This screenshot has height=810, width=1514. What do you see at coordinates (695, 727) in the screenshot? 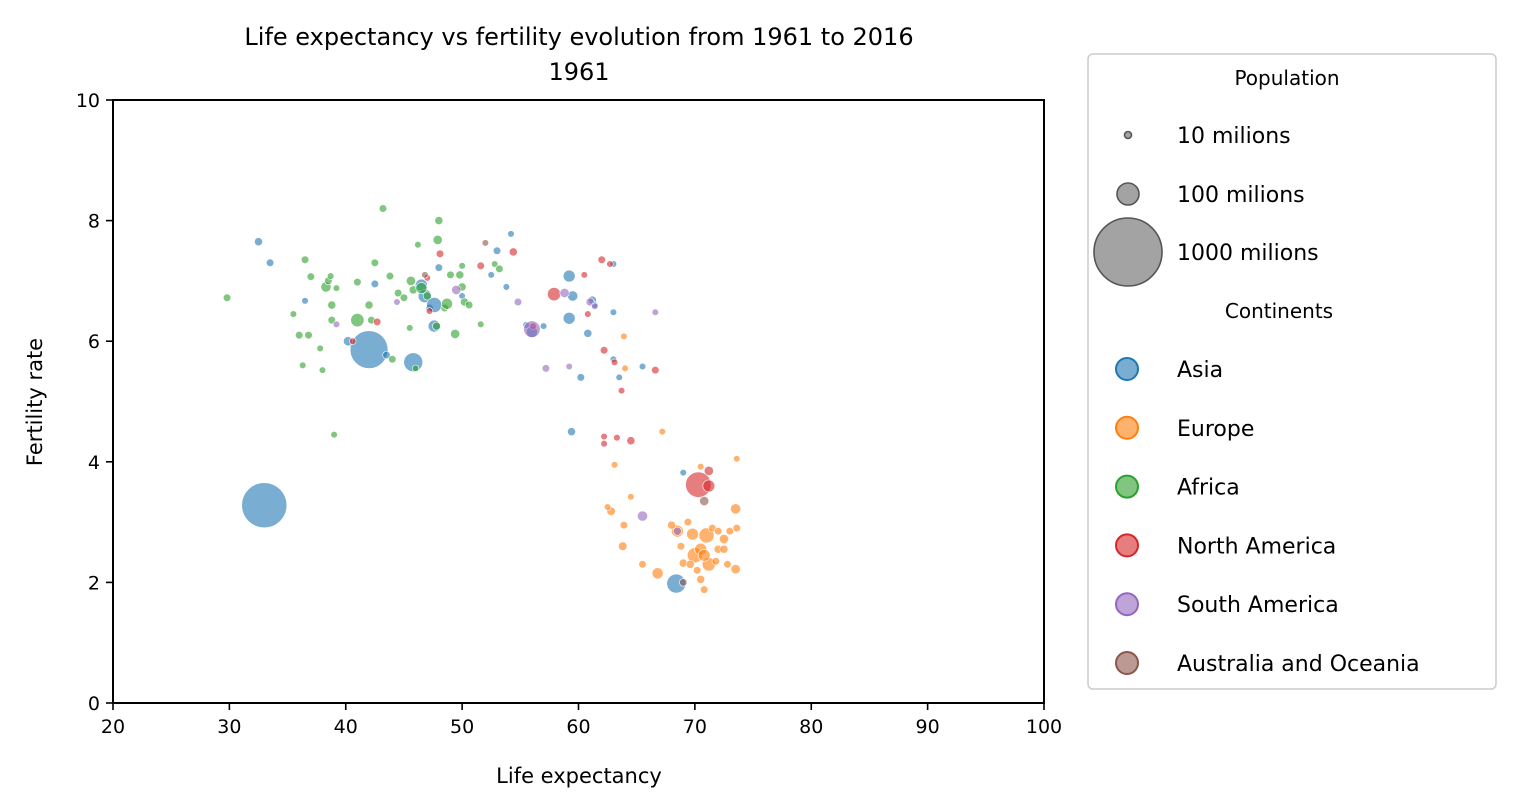
I see `x-tick-label: 70` at bounding box center [695, 727].